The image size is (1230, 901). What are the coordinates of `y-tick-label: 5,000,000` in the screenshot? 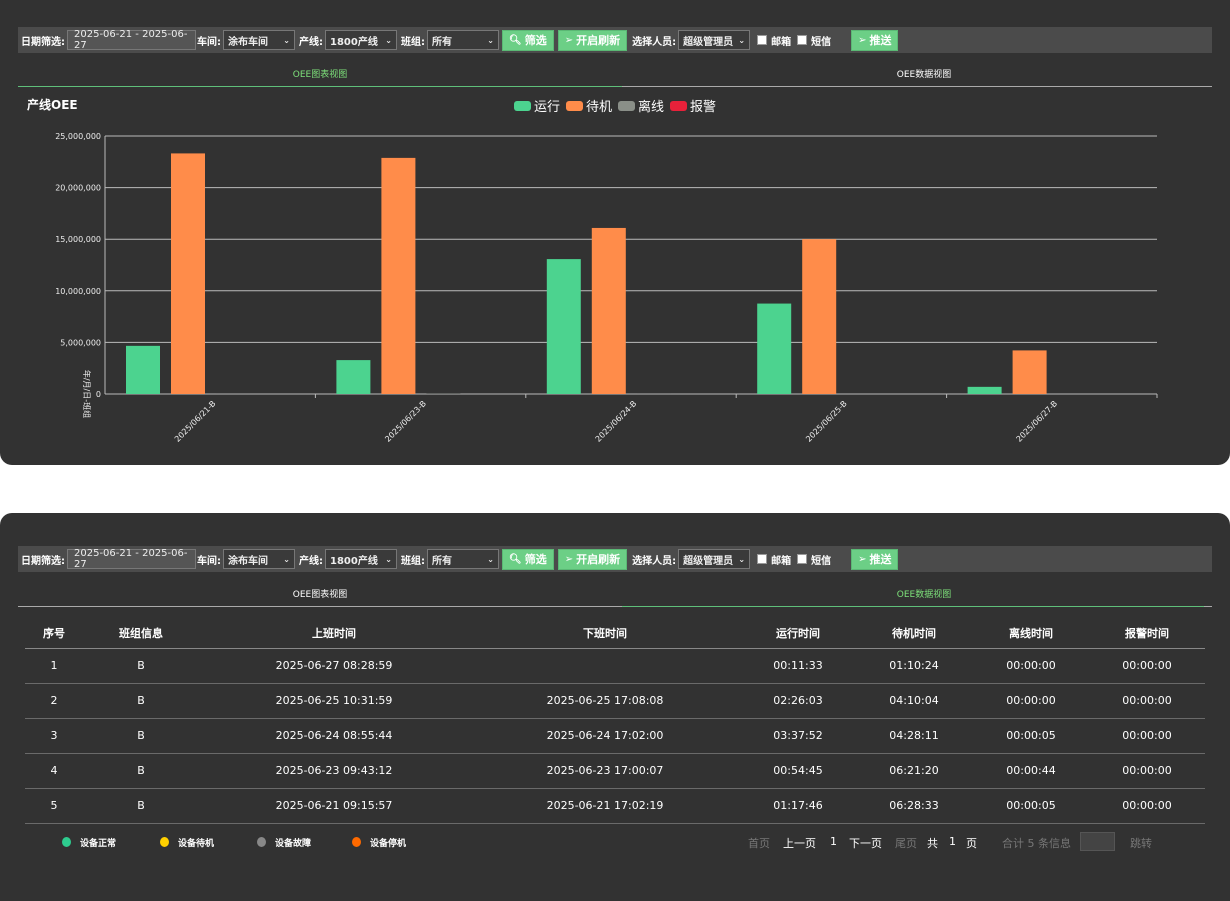 It's located at (80, 342).